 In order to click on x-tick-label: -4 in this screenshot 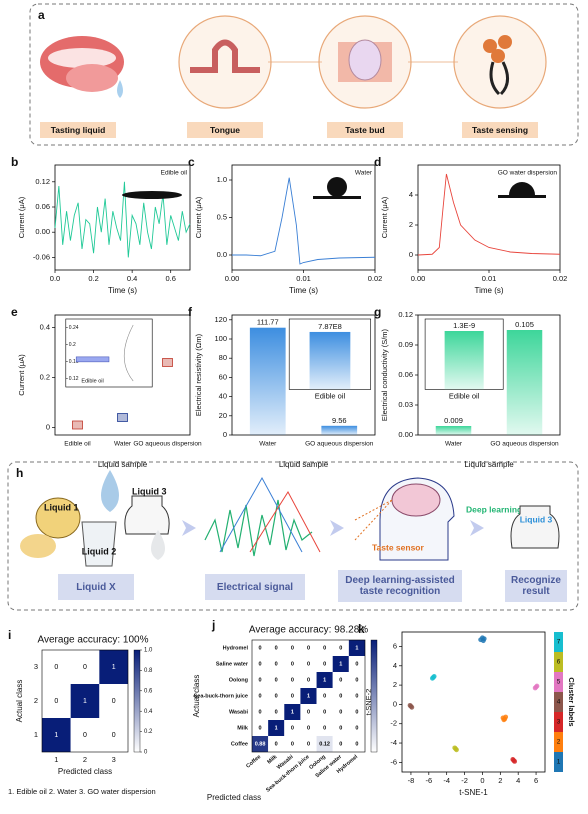, I will do `click(446, 780)`.